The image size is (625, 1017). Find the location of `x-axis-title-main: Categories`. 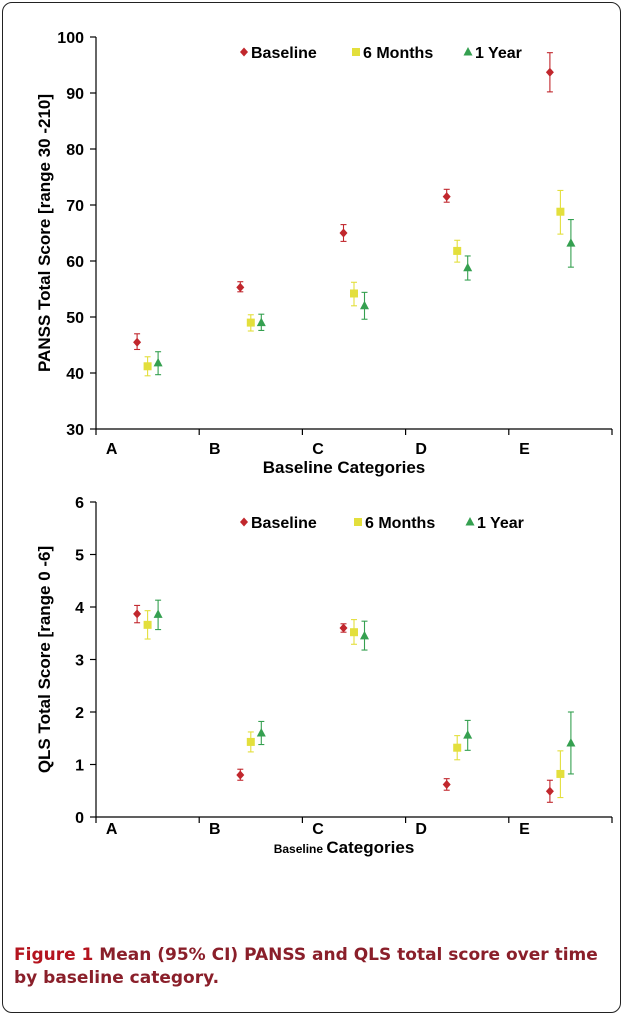

x-axis-title-main: Categories is located at coordinates (370, 847).